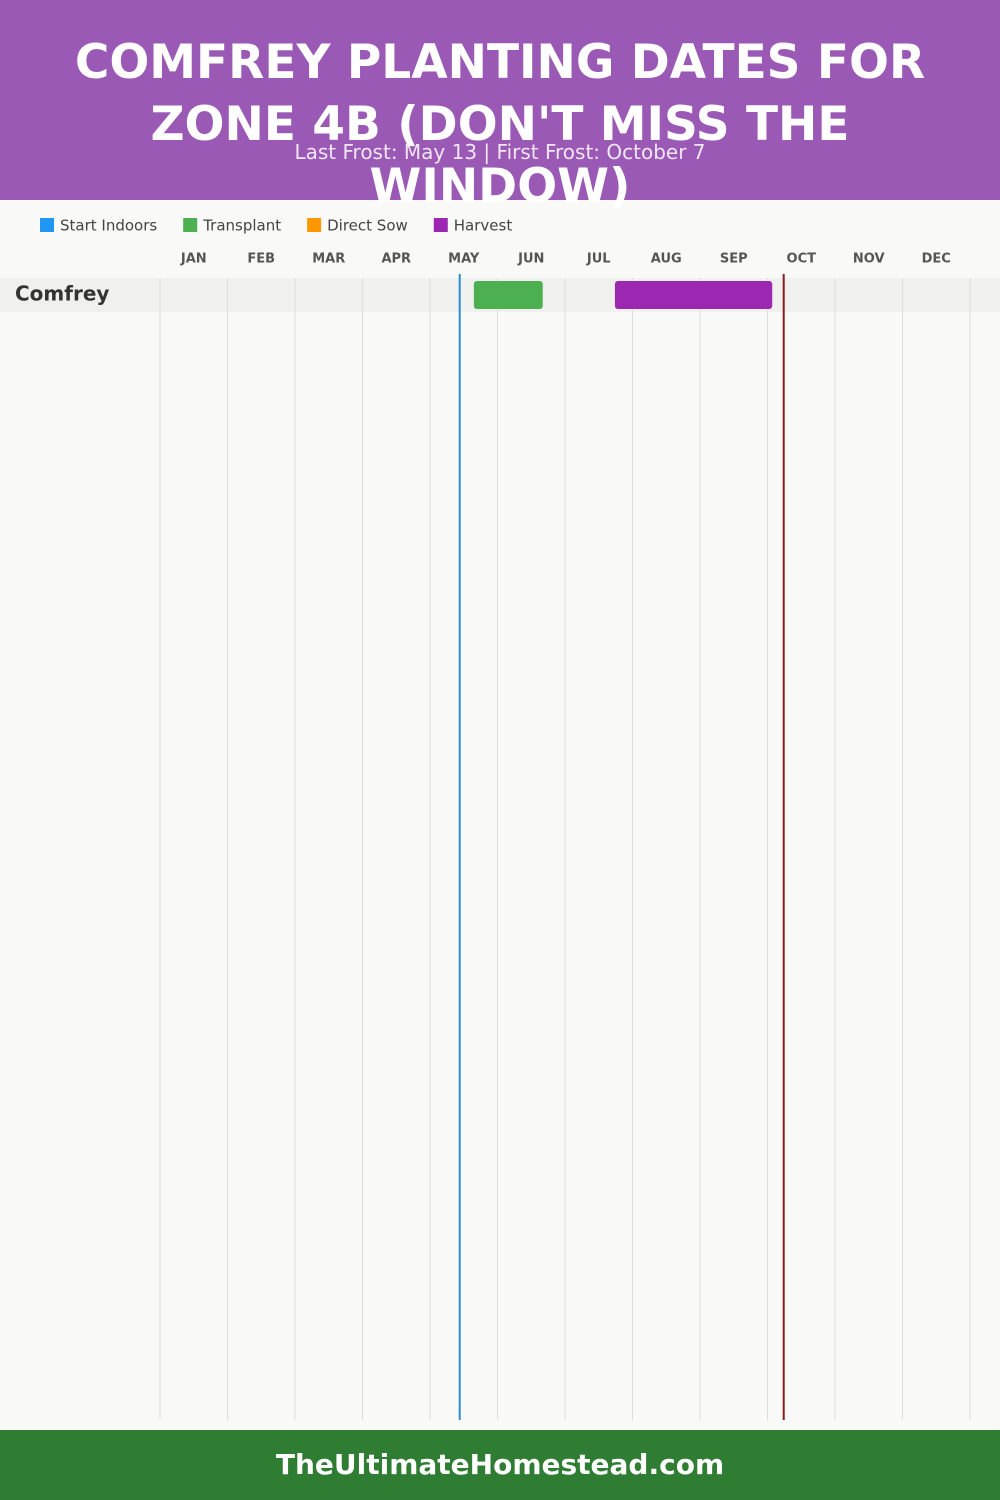  What do you see at coordinates (598, 259) in the screenshot?
I see `month-label: JUL` at bounding box center [598, 259].